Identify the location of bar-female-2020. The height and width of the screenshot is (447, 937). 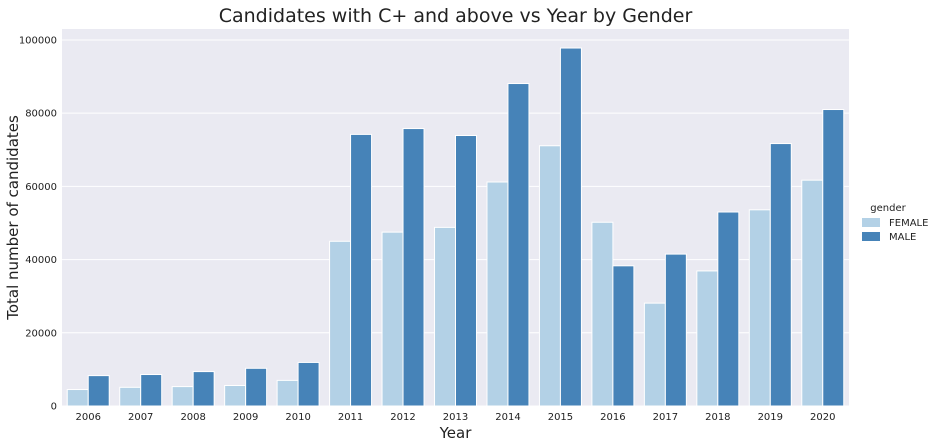
(812, 293).